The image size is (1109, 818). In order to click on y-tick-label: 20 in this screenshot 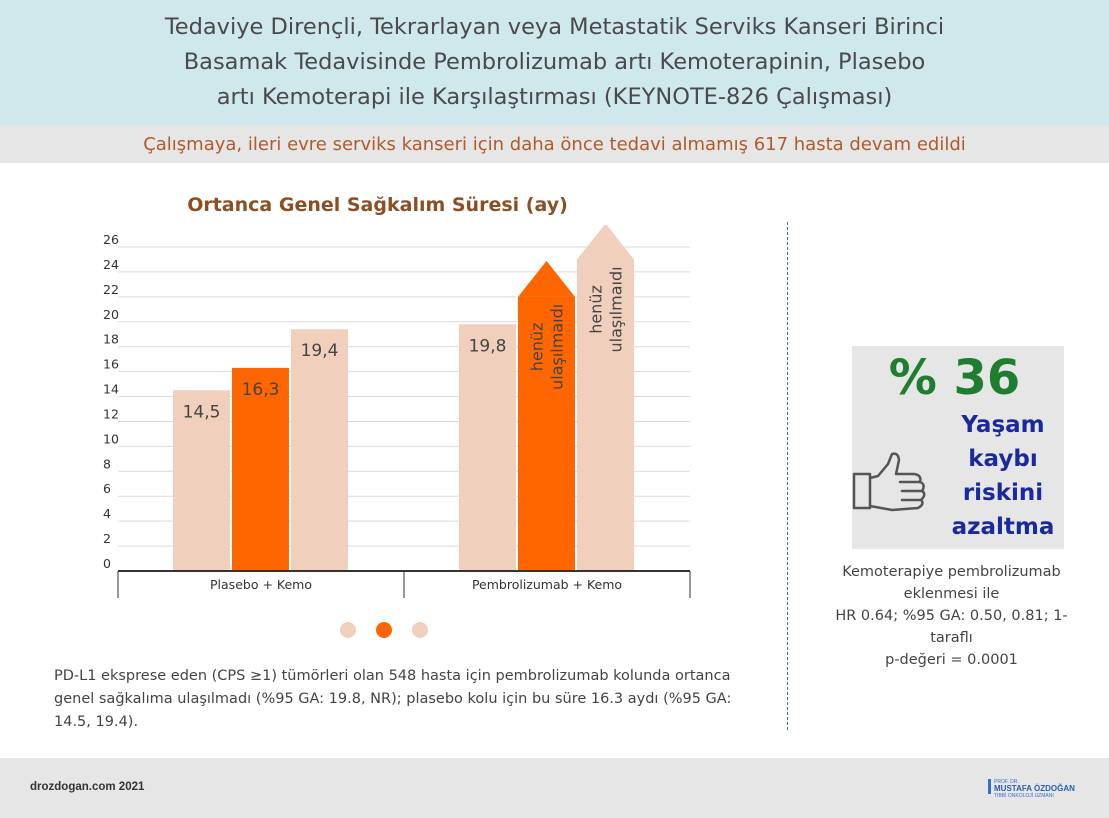, I will do `click(111, 314)`.